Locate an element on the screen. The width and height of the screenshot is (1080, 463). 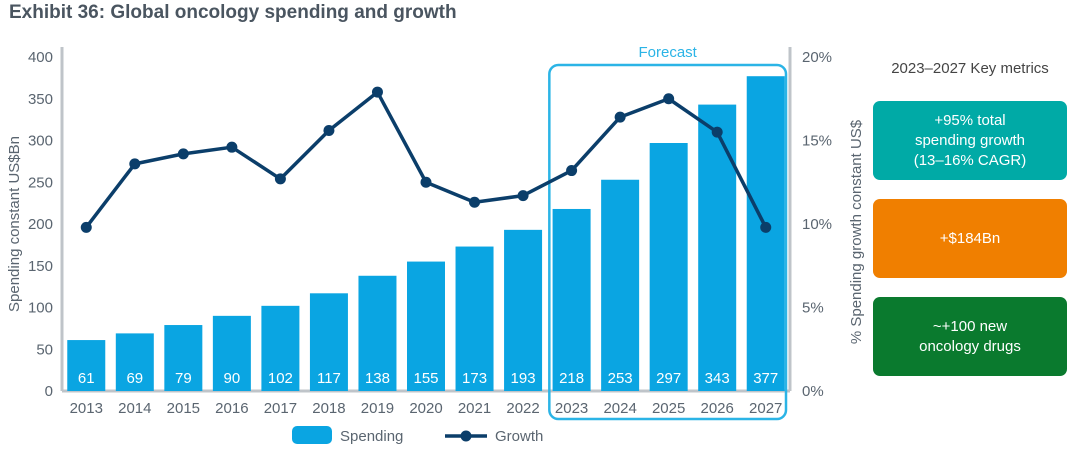
y-tick-label: 400 is located at coordinates (40, 57).